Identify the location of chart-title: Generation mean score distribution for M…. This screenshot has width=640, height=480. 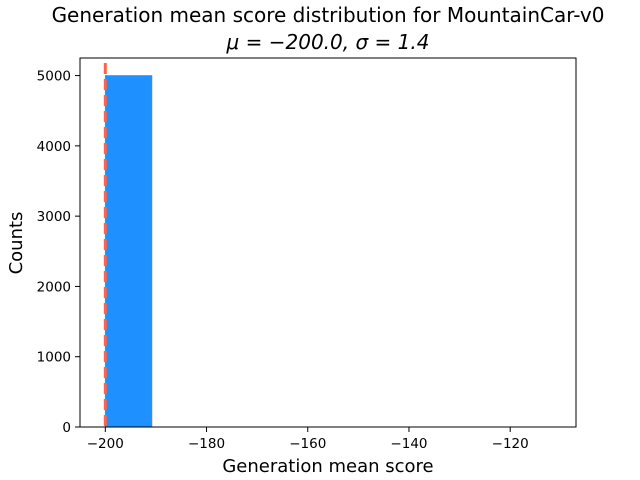
(328, 15).